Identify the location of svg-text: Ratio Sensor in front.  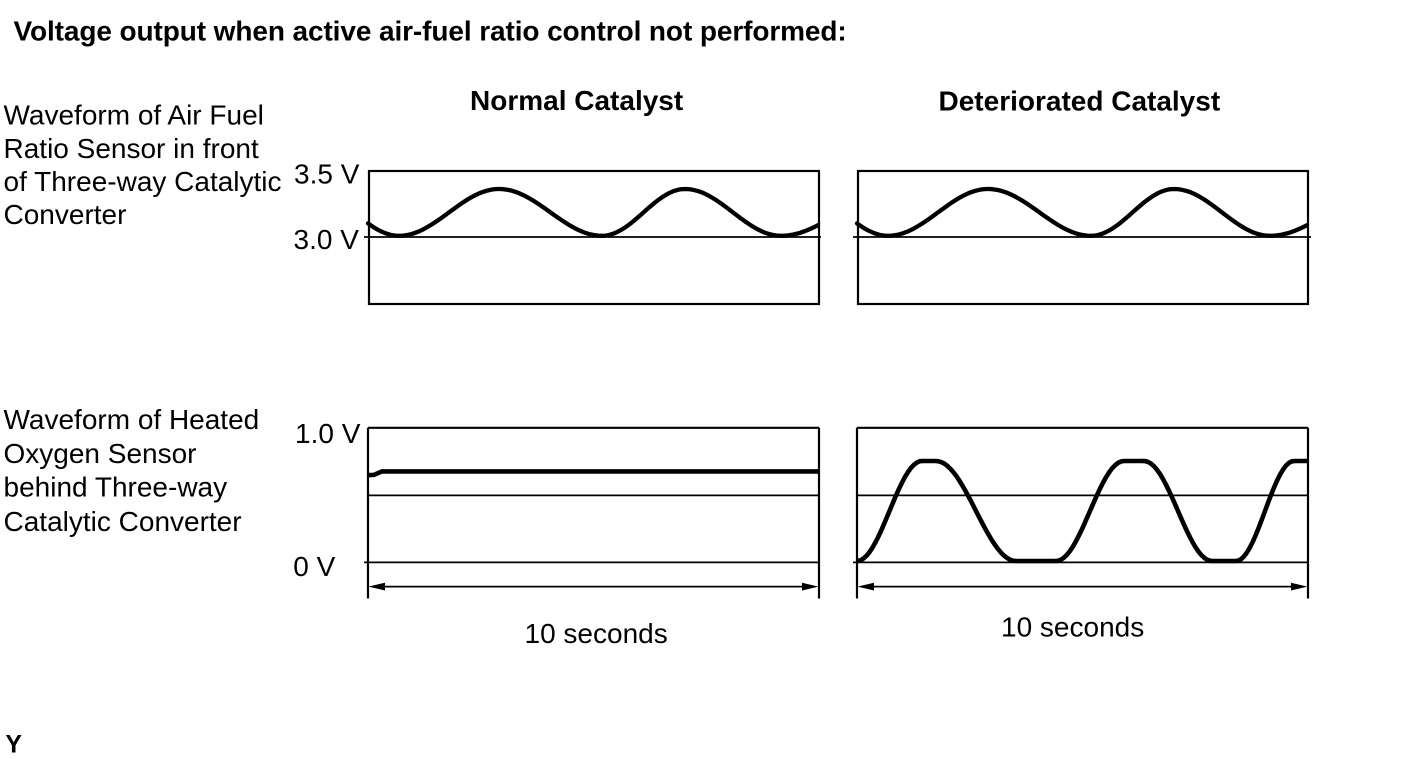
(131, 148).